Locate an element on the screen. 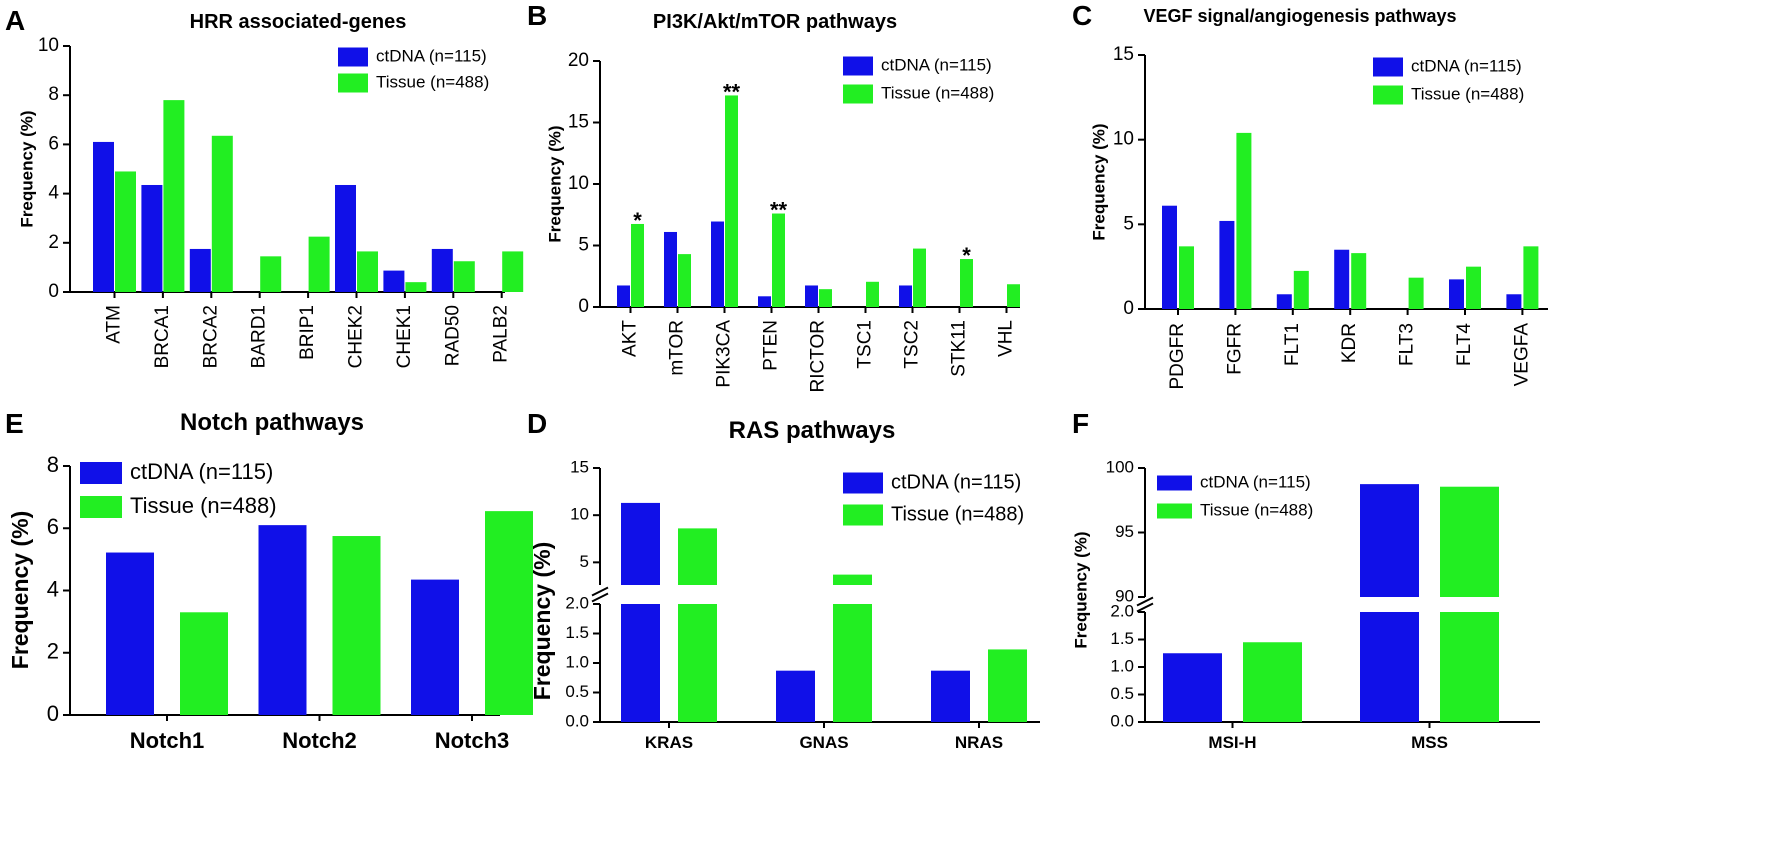 The width and height of the screenshot is (1772, 850). x-tick-label: NRAS is located at coordinates (979, 742).